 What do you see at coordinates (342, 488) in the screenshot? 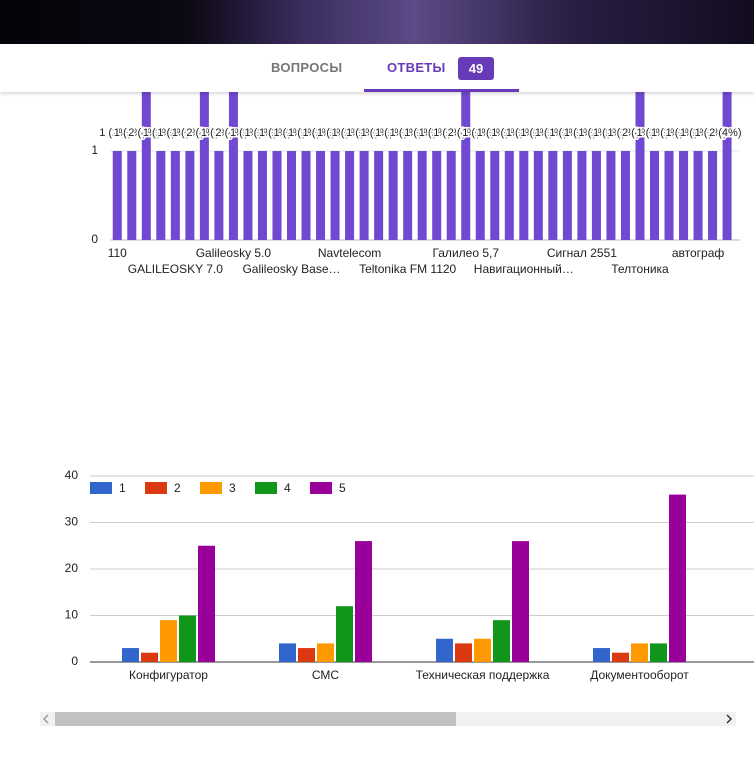
I see `legend-label: 5` at bounding box center [342, 488].